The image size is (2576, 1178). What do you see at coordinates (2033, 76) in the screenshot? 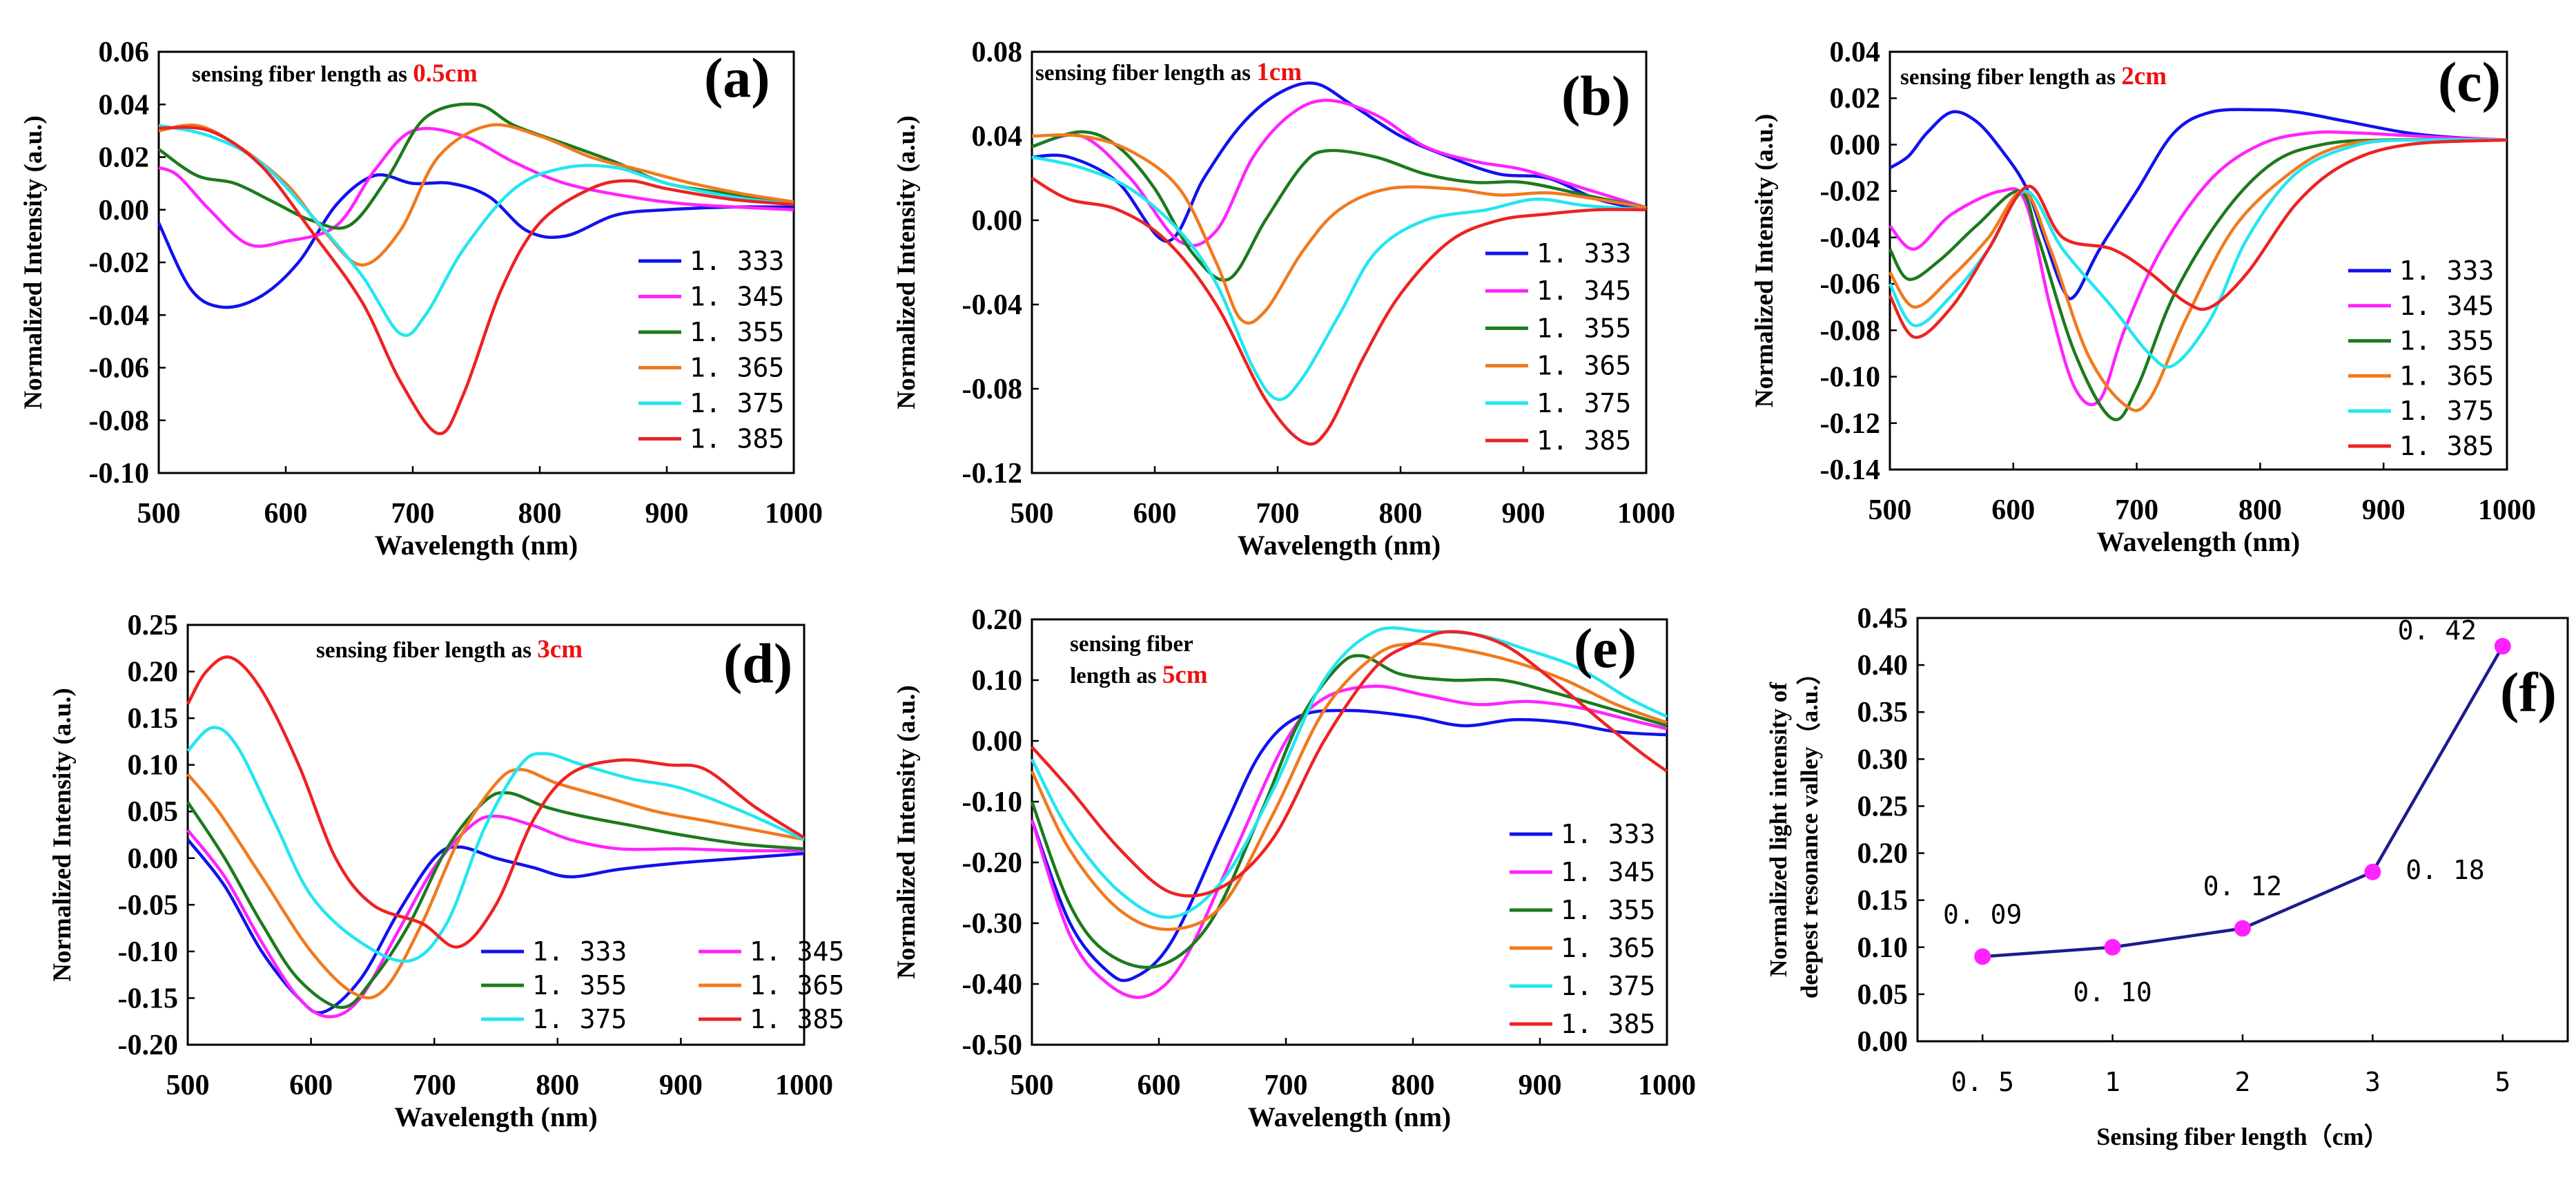
I see `annotation-text: sensing fiber length as 2cm` at bounding box center [2033, 76].